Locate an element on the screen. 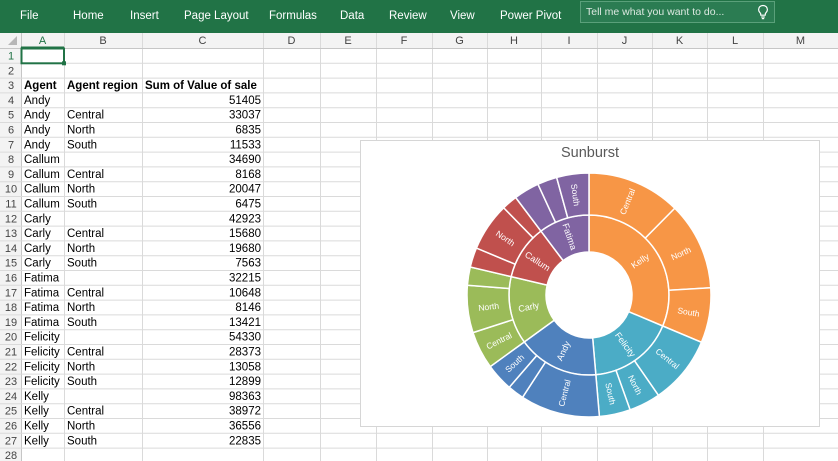 Image resolution: width=838 pixels, height=461 pixels. cell-a11: Callum is located at coordinates (42, 205).